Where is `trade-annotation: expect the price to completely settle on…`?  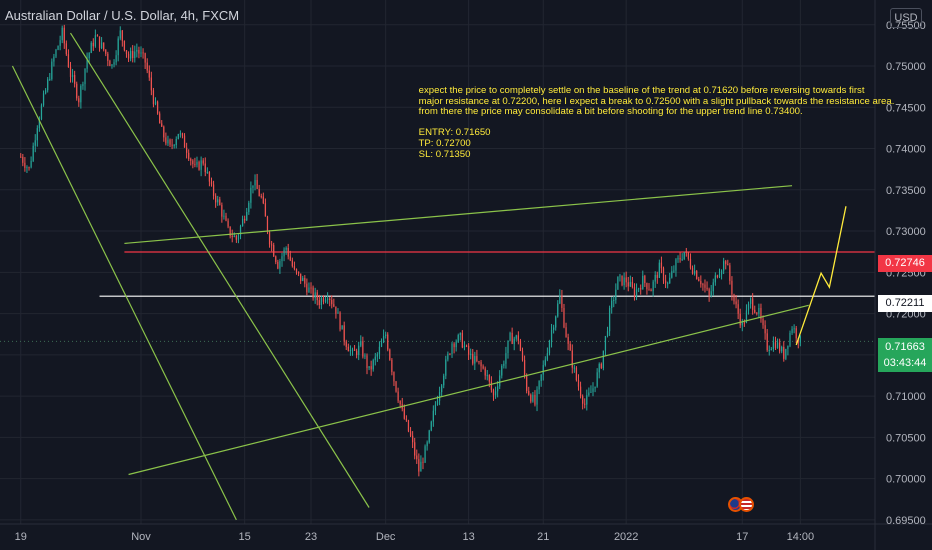
trade-annotation: expect the price to completely settle on… is located at coordinates (655, 122).